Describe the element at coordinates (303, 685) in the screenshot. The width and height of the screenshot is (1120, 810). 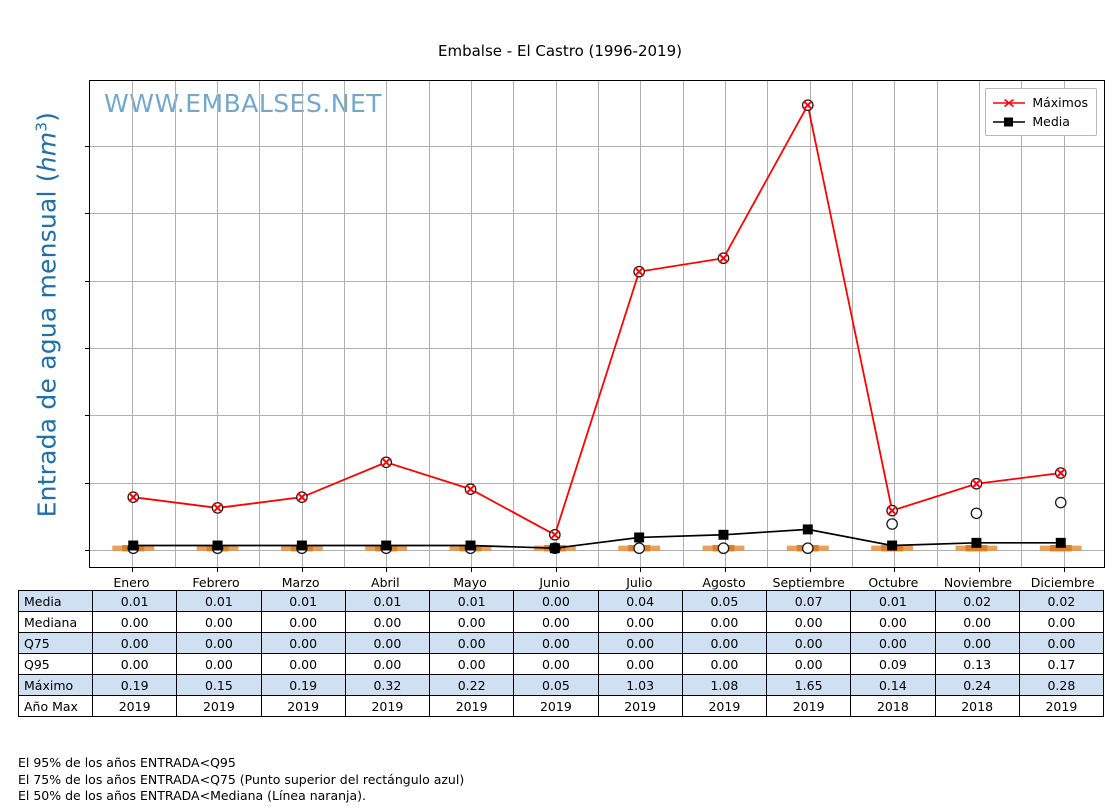
I see `table-cell: 0.19` at that location.